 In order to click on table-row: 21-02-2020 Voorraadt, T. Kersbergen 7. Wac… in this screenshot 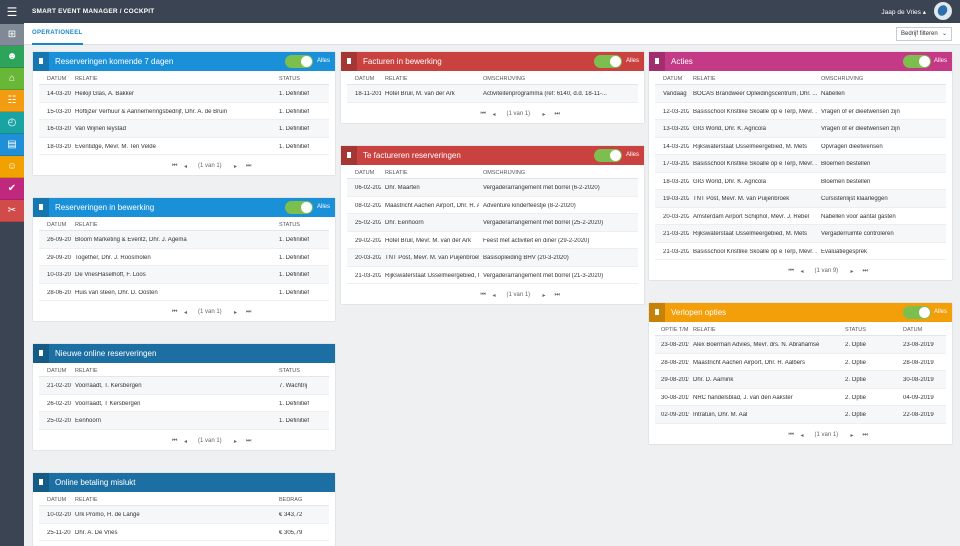, I will do `click(184, 386)`.